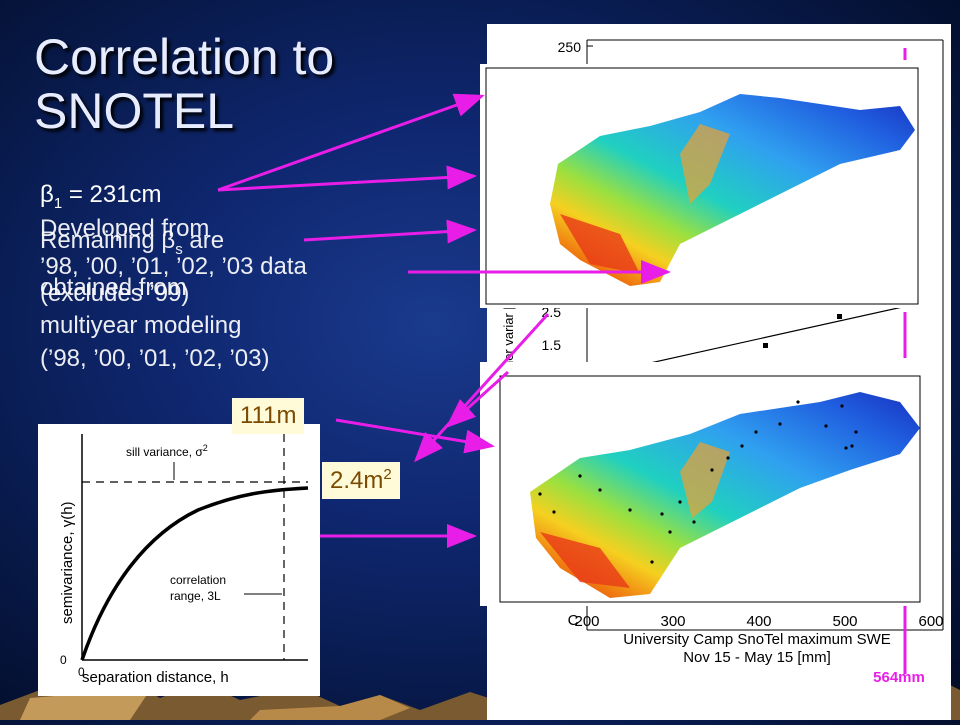 The width and height of the screenshot is (960, 725). I want to click on sill-value-sup: 2, so click(387, 474).